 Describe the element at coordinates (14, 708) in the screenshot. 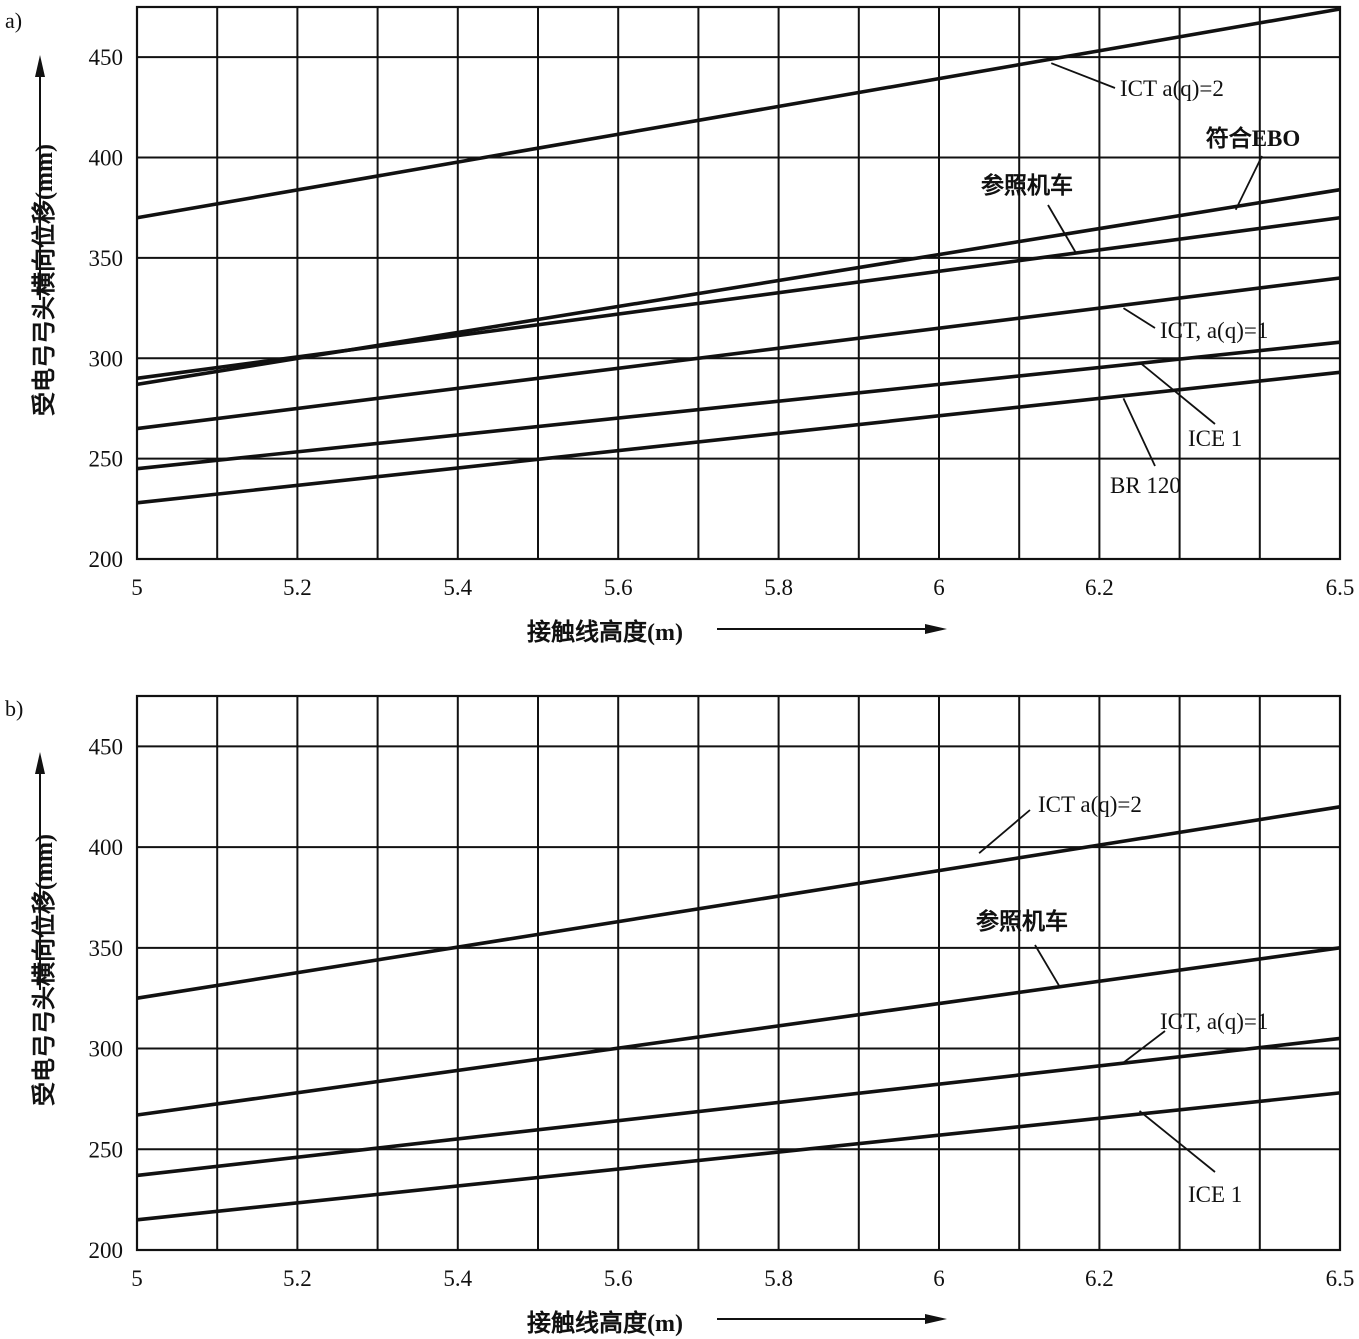

I see `panel-label: b)` at that location.